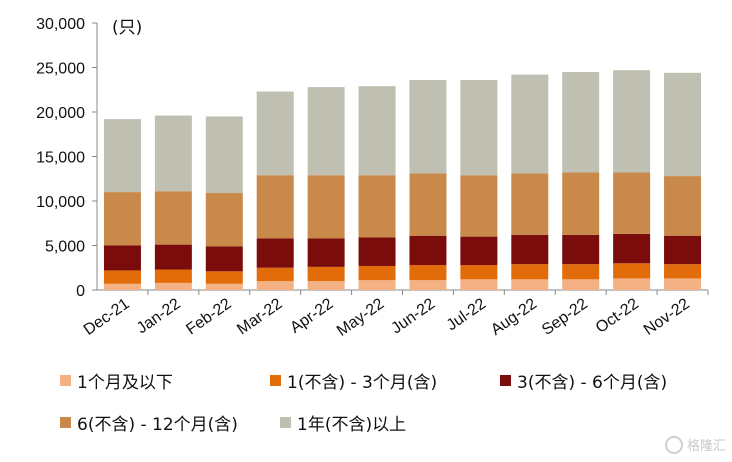 This screenshot has width=732, height=462. I want to click on watermark-text: 格隆汇, so click(706, 446).